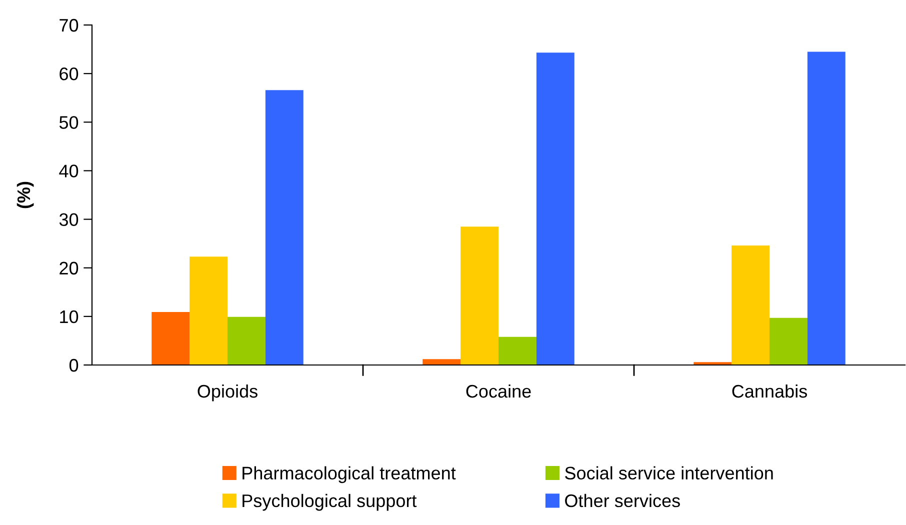 This screenshot has height=525, width=906. I want to click on y-tick-label: 10, so click(69, 317).